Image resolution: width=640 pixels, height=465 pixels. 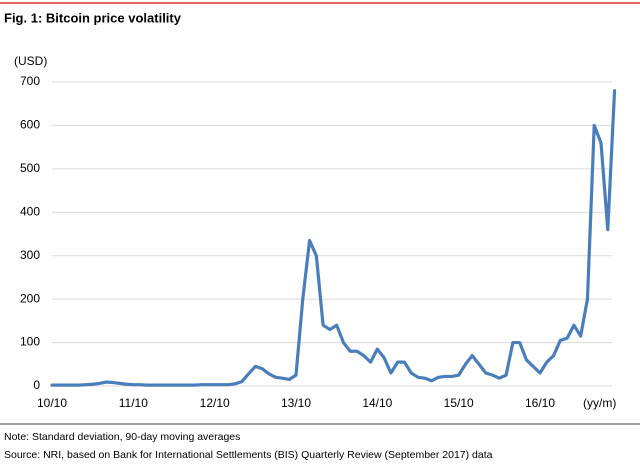 I want to click on x-tick-label: 11/10, so click(x=133, y=403).